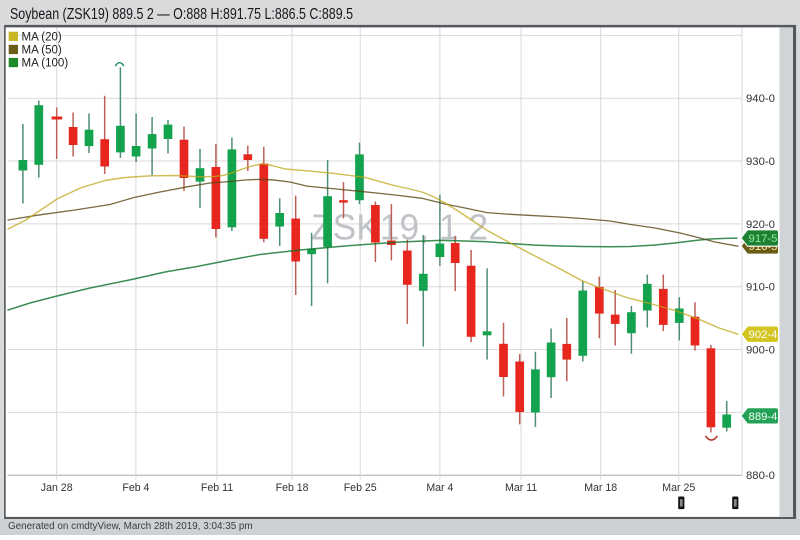  What do you see at coordinates (45, 64) in the screenshot?
I see `svg-text: MA (100)` at bounding box center [45, 64].